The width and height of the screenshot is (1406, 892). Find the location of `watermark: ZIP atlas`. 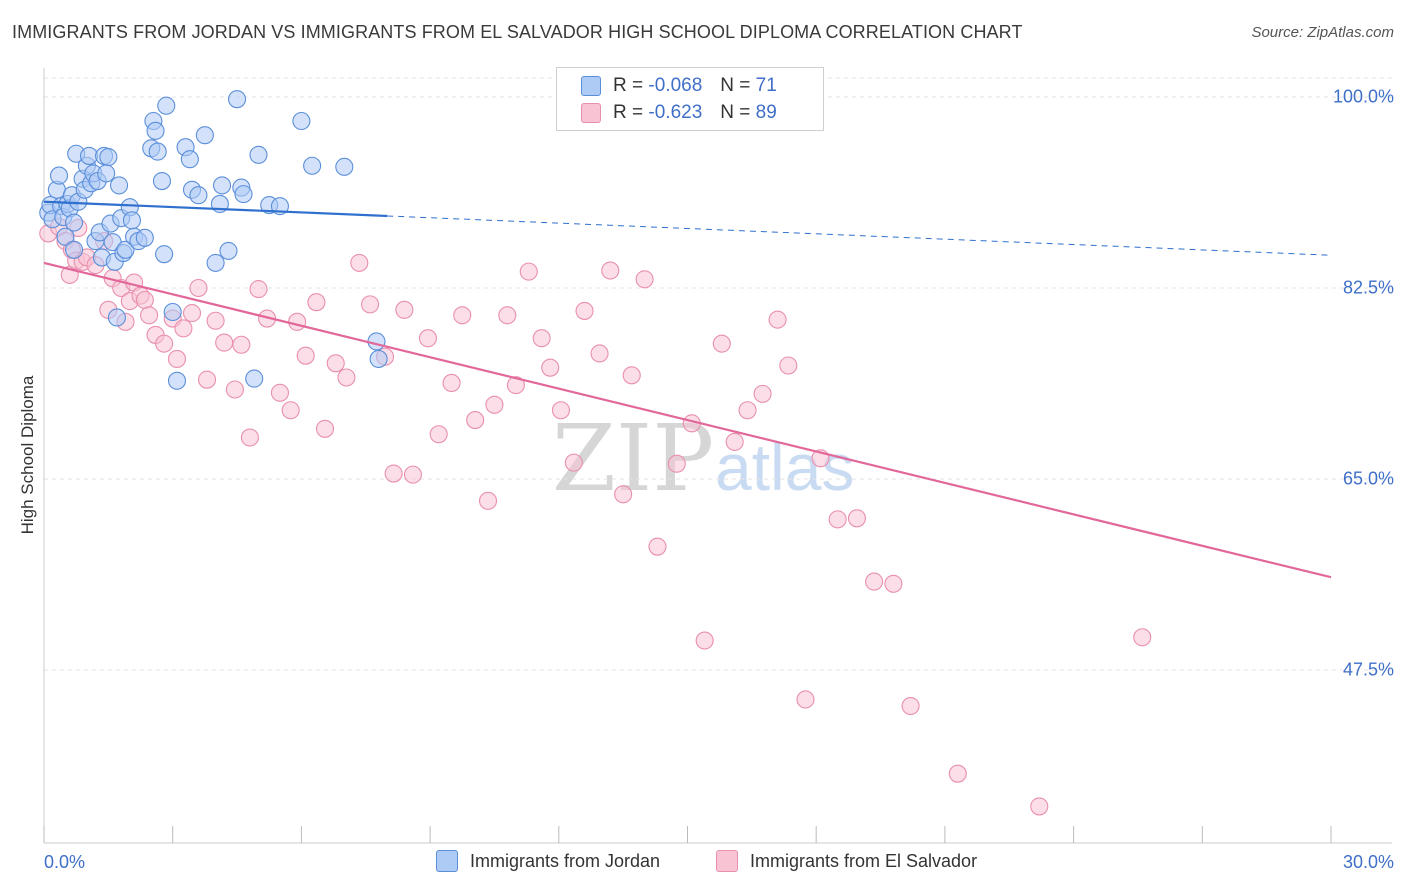

watermark: ZIP atlas is located at coordinates (703, 458).